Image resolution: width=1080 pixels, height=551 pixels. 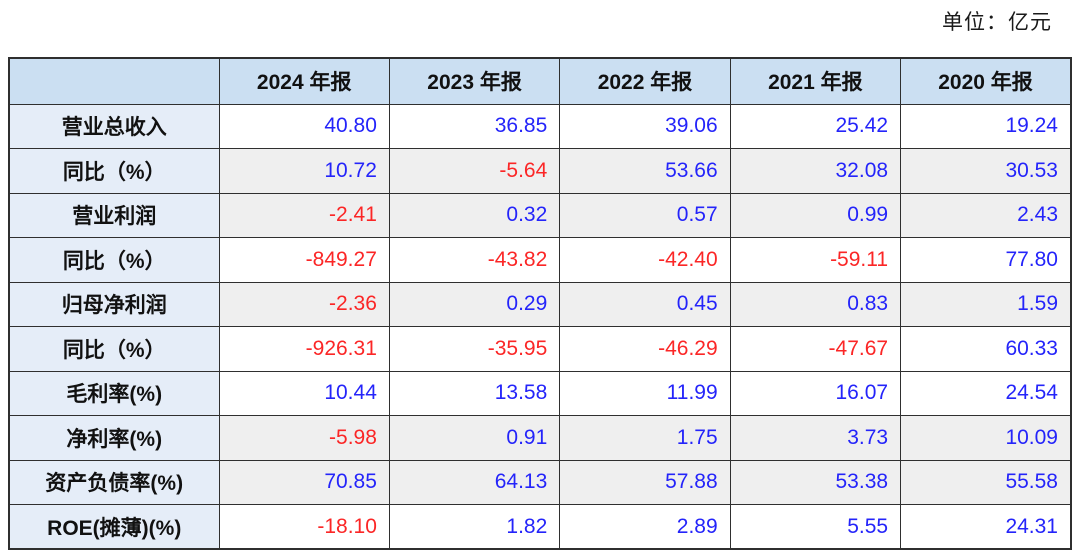 I want to click on row-label: 资产负债率(%), so click(x=114, y=482).